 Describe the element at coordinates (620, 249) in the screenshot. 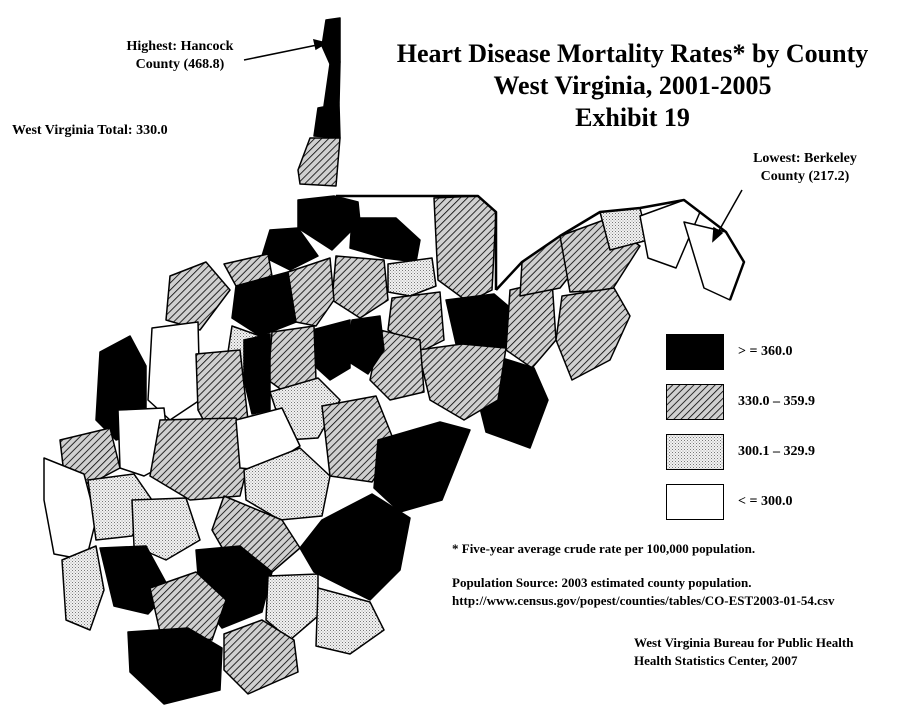

I see `state-east-border` at that location.